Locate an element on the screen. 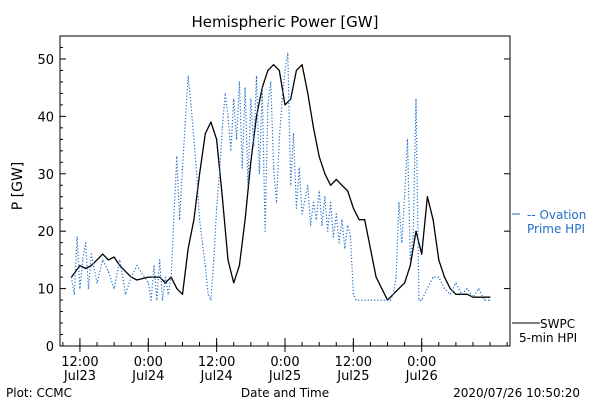  swpc-legend-line2: 5-min HPI is located at coordinates (548, 338).